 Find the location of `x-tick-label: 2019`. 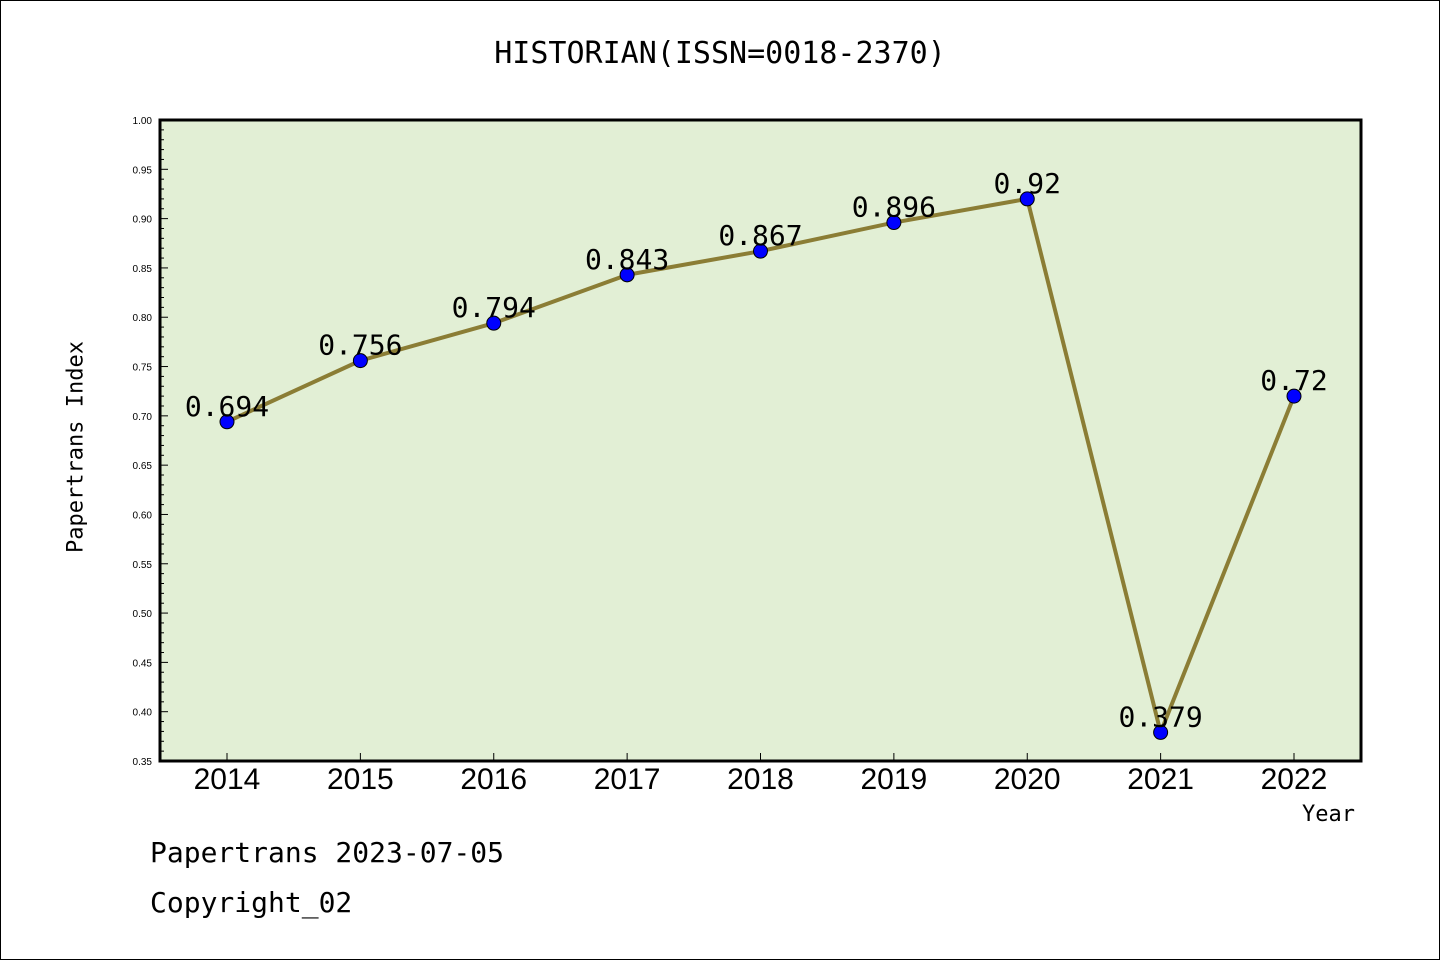

x-tick-label: 2019 is located at coordinates (894, 779).